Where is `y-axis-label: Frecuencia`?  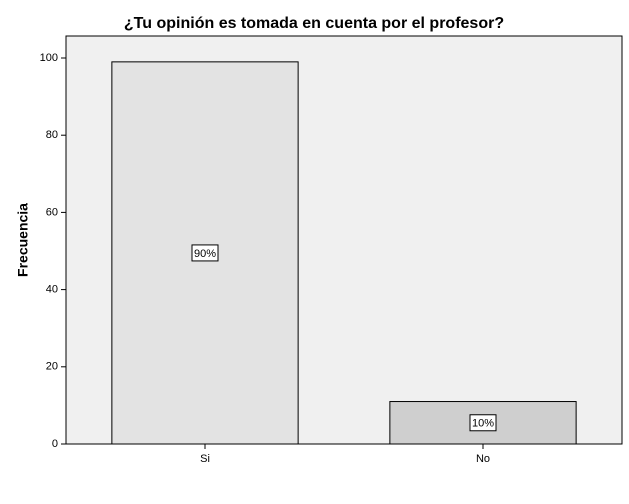 y-axis-label: Frecuencia is located at coordinates (23, 240).